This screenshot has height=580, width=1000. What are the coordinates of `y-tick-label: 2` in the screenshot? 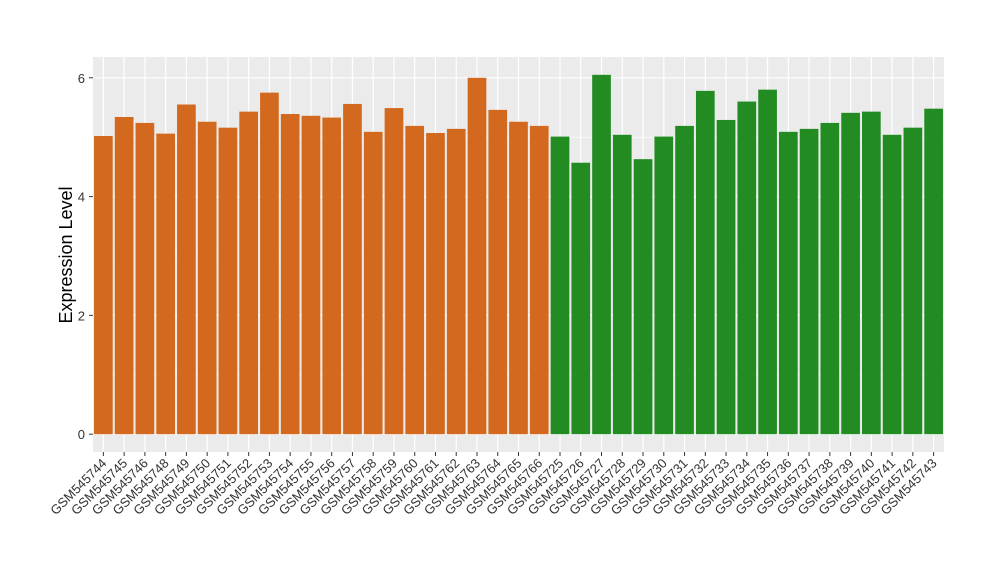 It's located at (81, 315).